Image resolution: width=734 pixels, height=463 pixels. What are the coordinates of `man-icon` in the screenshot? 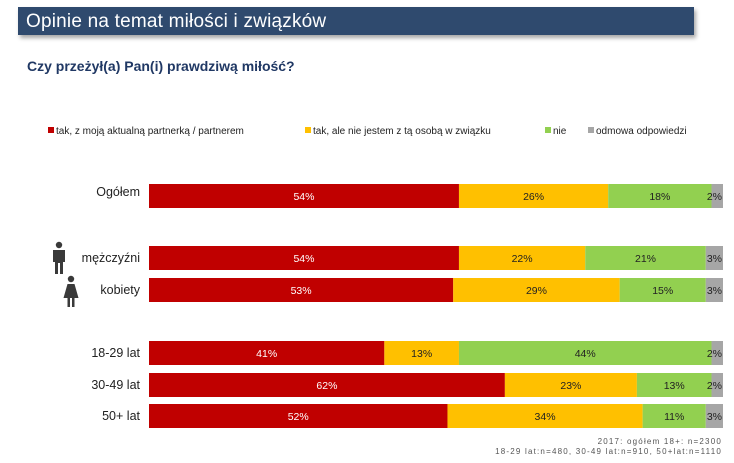 It's located at (59, 257).